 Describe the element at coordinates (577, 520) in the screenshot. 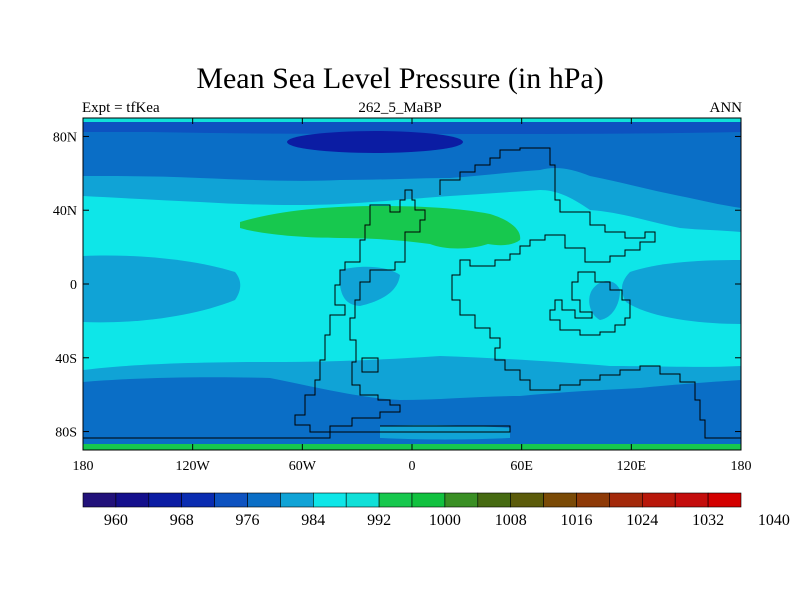

I see `colorbar-label: 1016` at that location.